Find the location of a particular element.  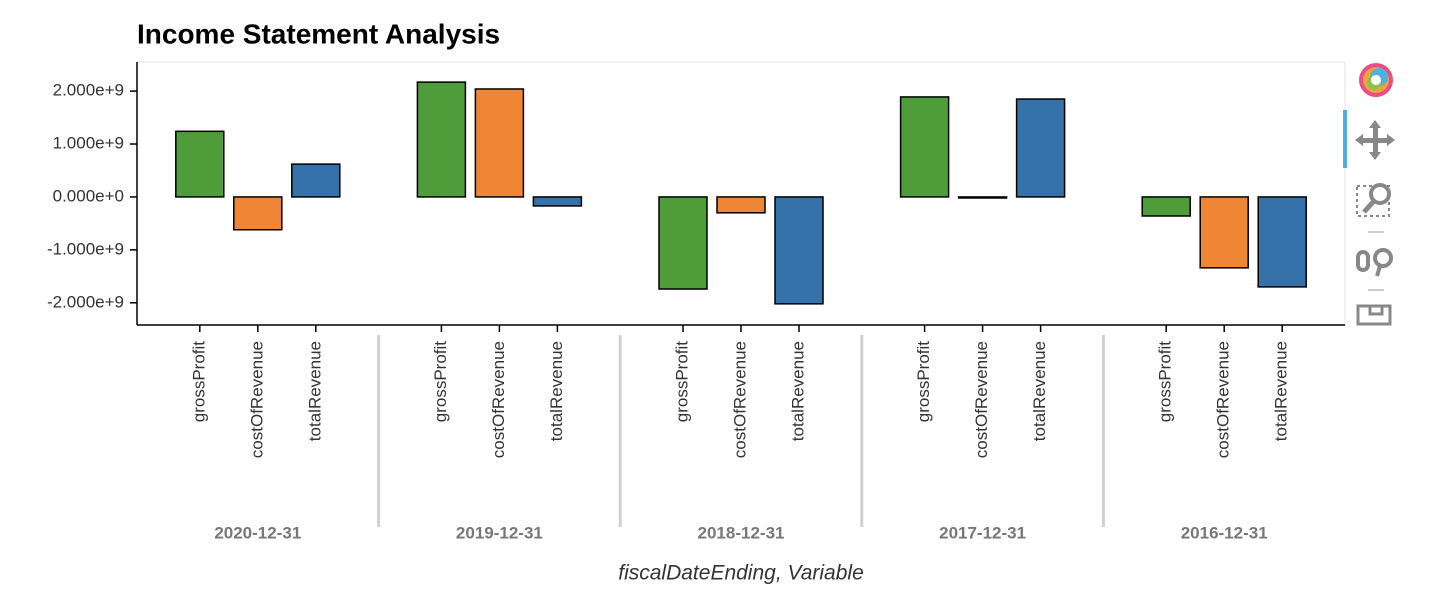

y-tick-label: 2.000e+9 is located at coordinates (88, 90).